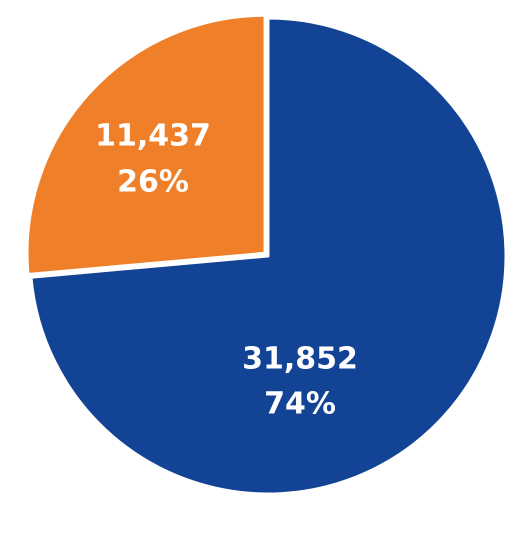 Image resolution: width=521 pixels, height=546 pixels. Describe the element at coordinates (153, 136) in the screenshot. I see `value-label: 11,437` at that location.